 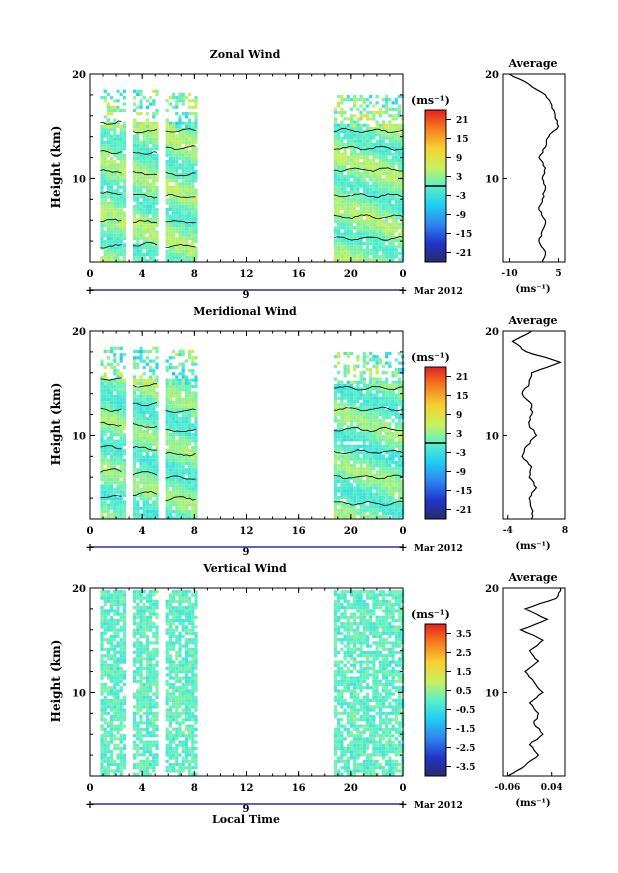 I want to click on x-tick-label: 0, so click(x=90, y=531).